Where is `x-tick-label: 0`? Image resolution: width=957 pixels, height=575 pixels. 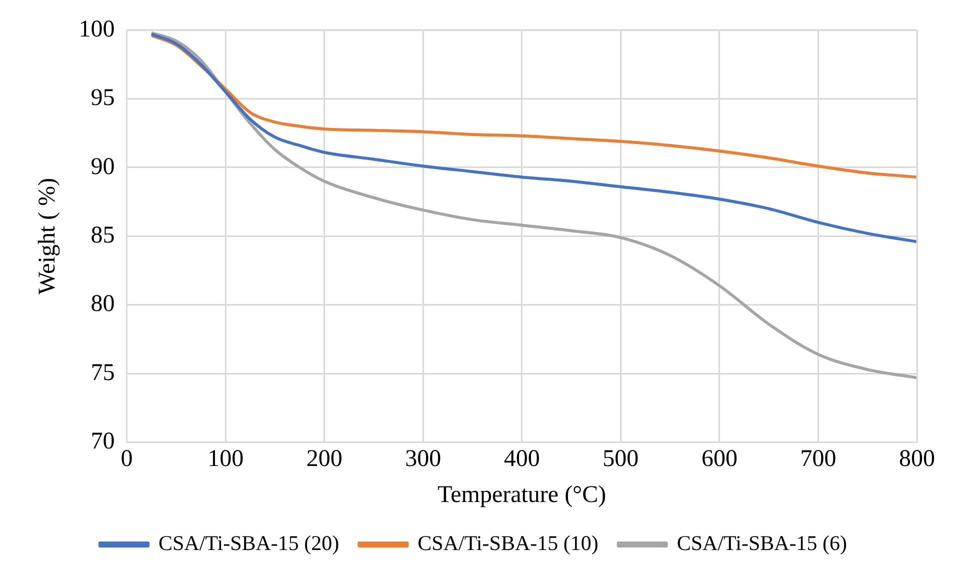
x-tick-label: 0 is located at coordinates (126, 459).